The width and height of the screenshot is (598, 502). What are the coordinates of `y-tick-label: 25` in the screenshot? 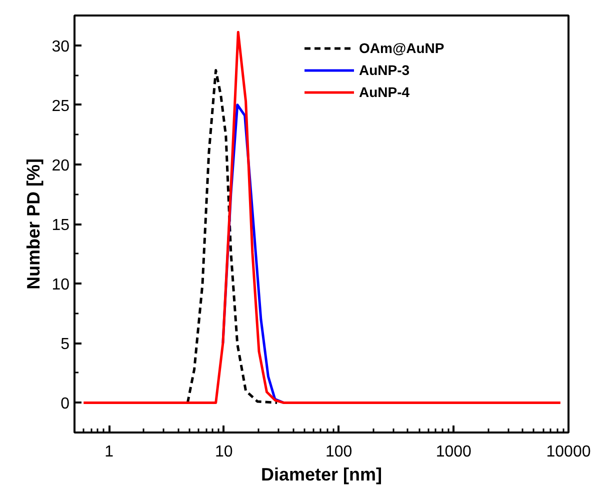 It's located at (61, 106).